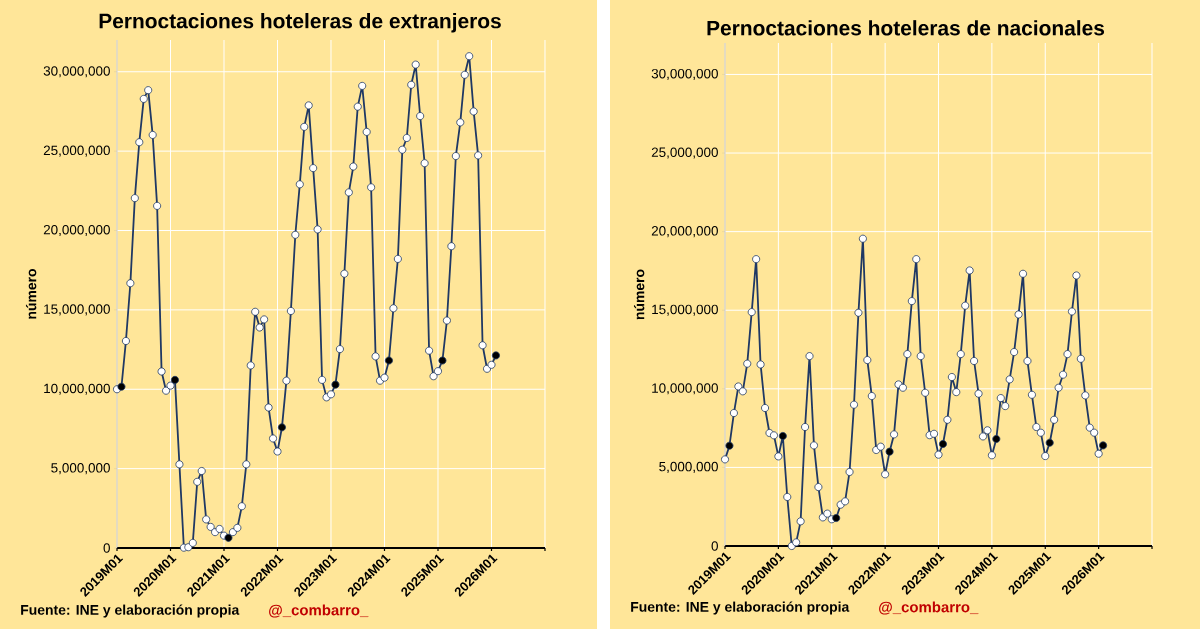 The width and height of the screenshot is (1200, 629). What do you see at coordinates (300, 23) in the screenshot?
I see `chart-title: Pernoctaciones hoteleras de extranjeros` at bounding box center [300, 23].